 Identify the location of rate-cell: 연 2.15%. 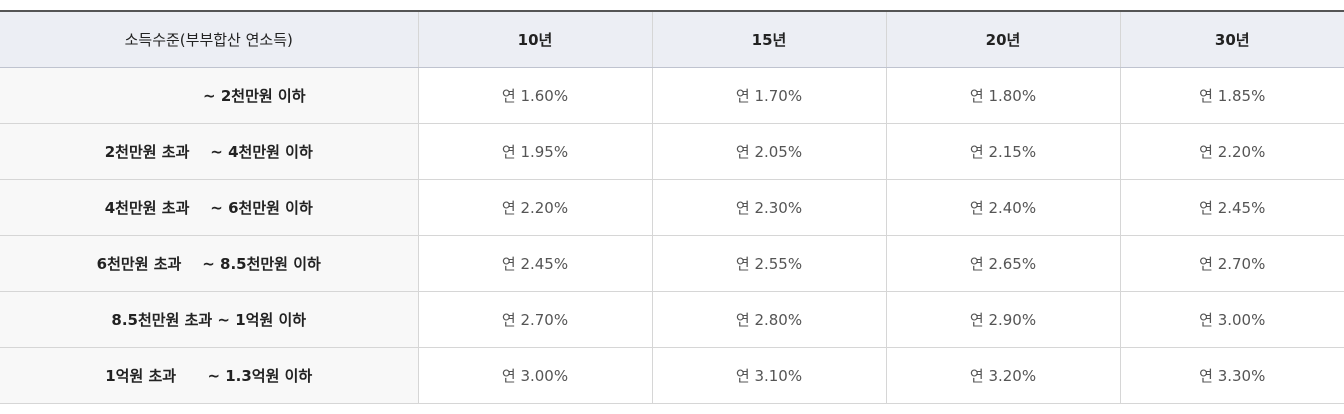
(1002, 151).